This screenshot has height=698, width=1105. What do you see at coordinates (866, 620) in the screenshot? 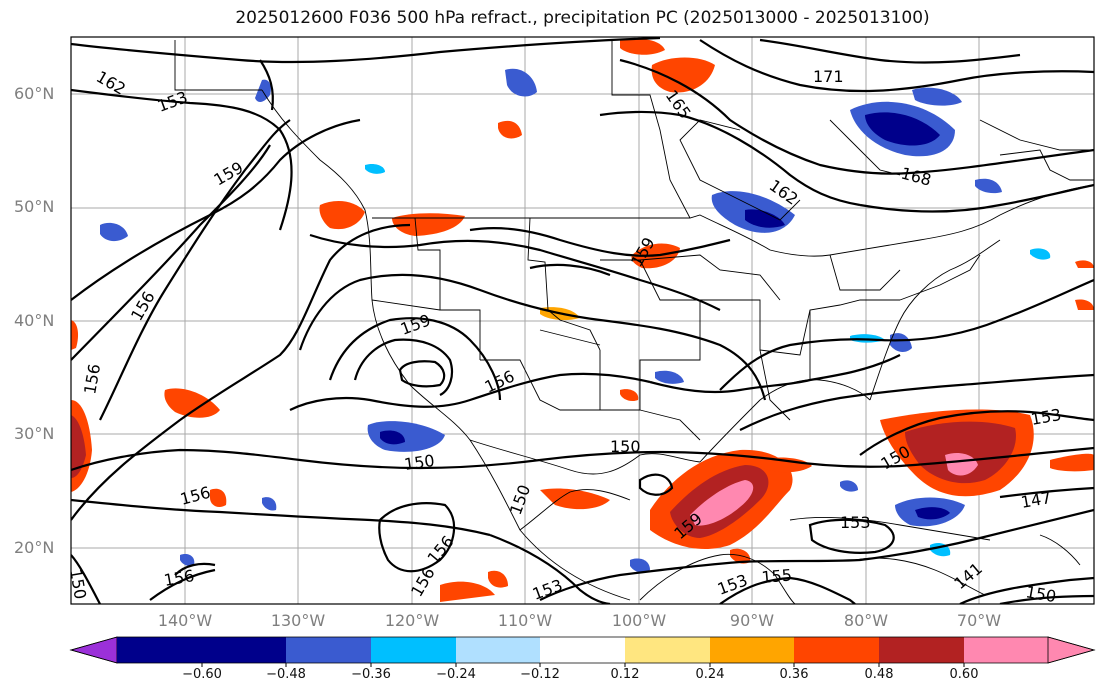
I see `lon-label: 80°W` at bounding box center [866, 620].